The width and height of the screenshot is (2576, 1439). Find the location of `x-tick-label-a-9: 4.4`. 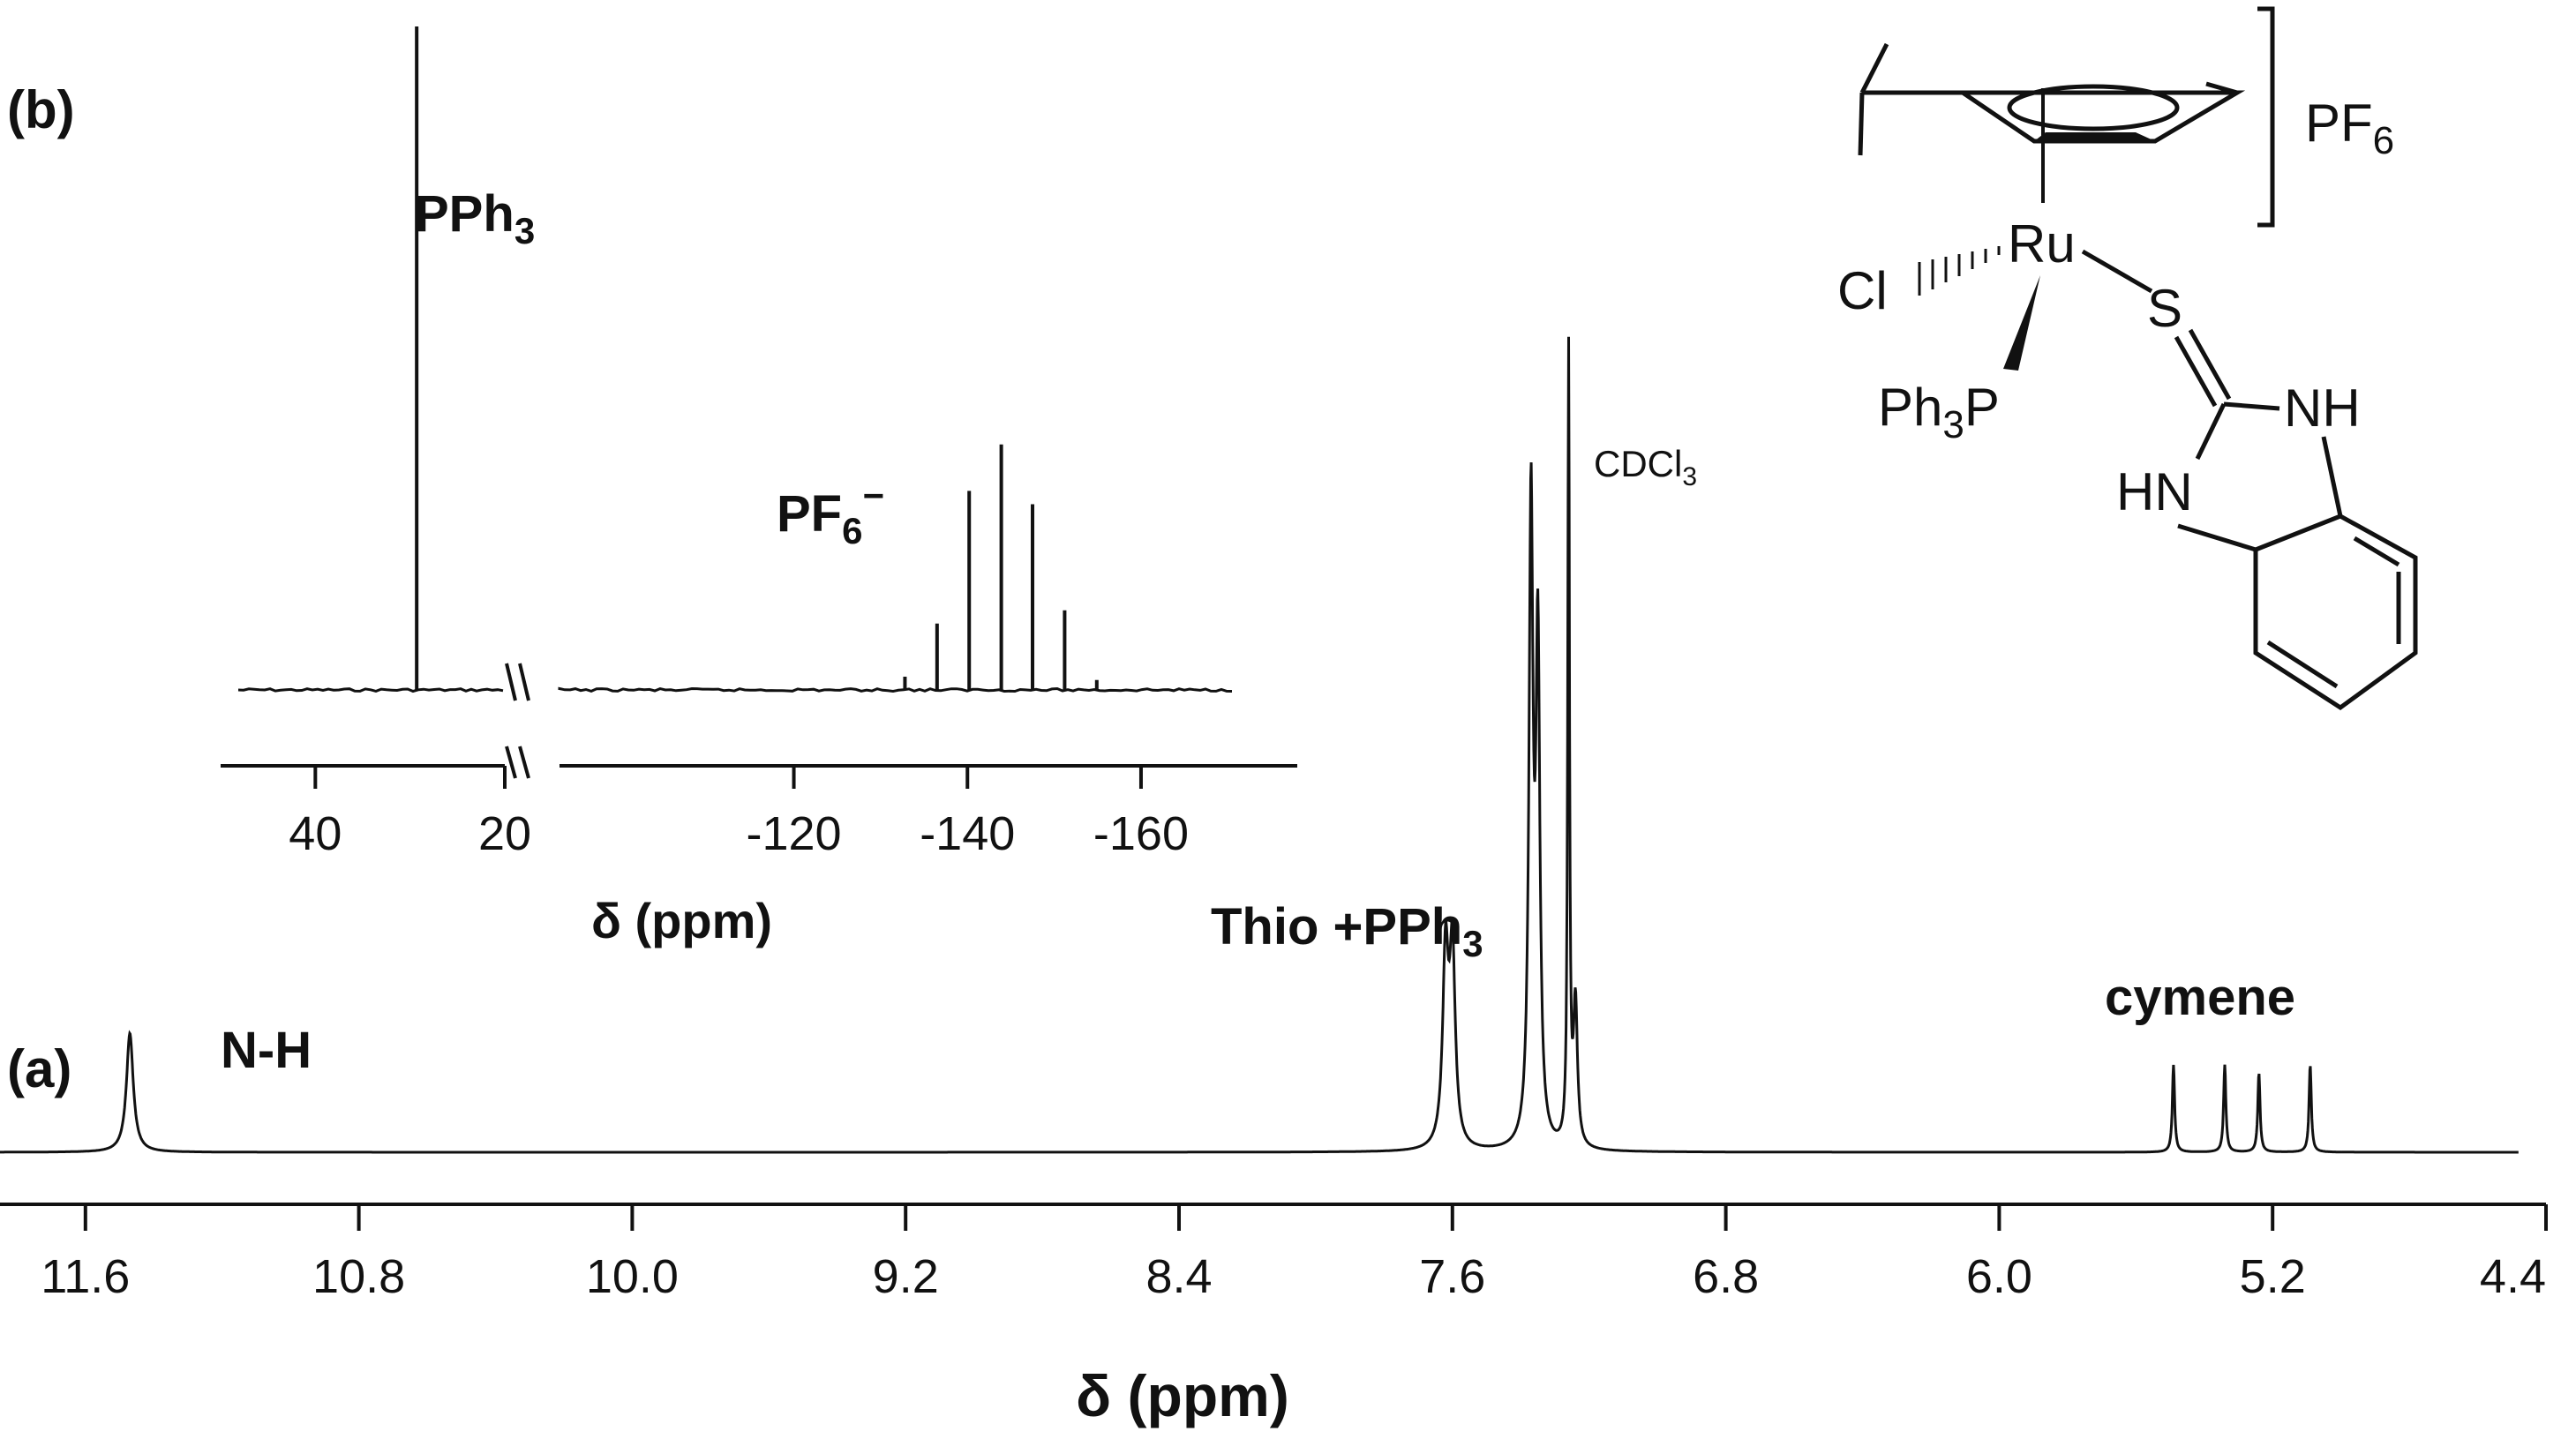

x-tick-label-a-9: 4.4 is located at coordinates (2513, 1276).